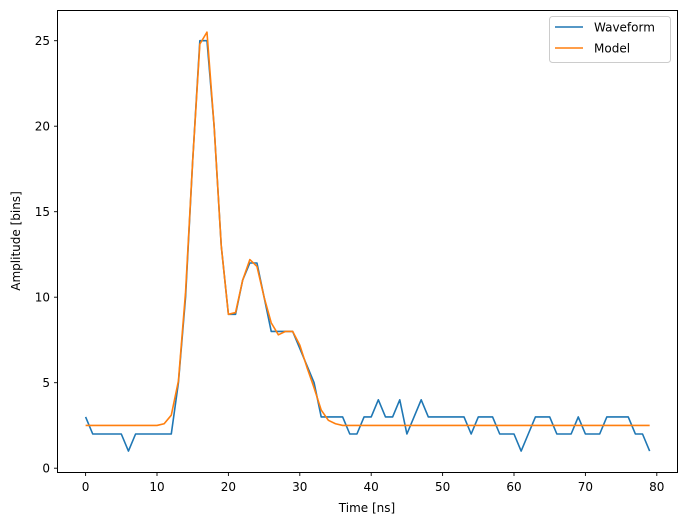 The width and height of the screenshot is (686, 525). Describe the element at coordinates (228, 487) in the screenshot. I see `x-tick-label: 20` at that location.